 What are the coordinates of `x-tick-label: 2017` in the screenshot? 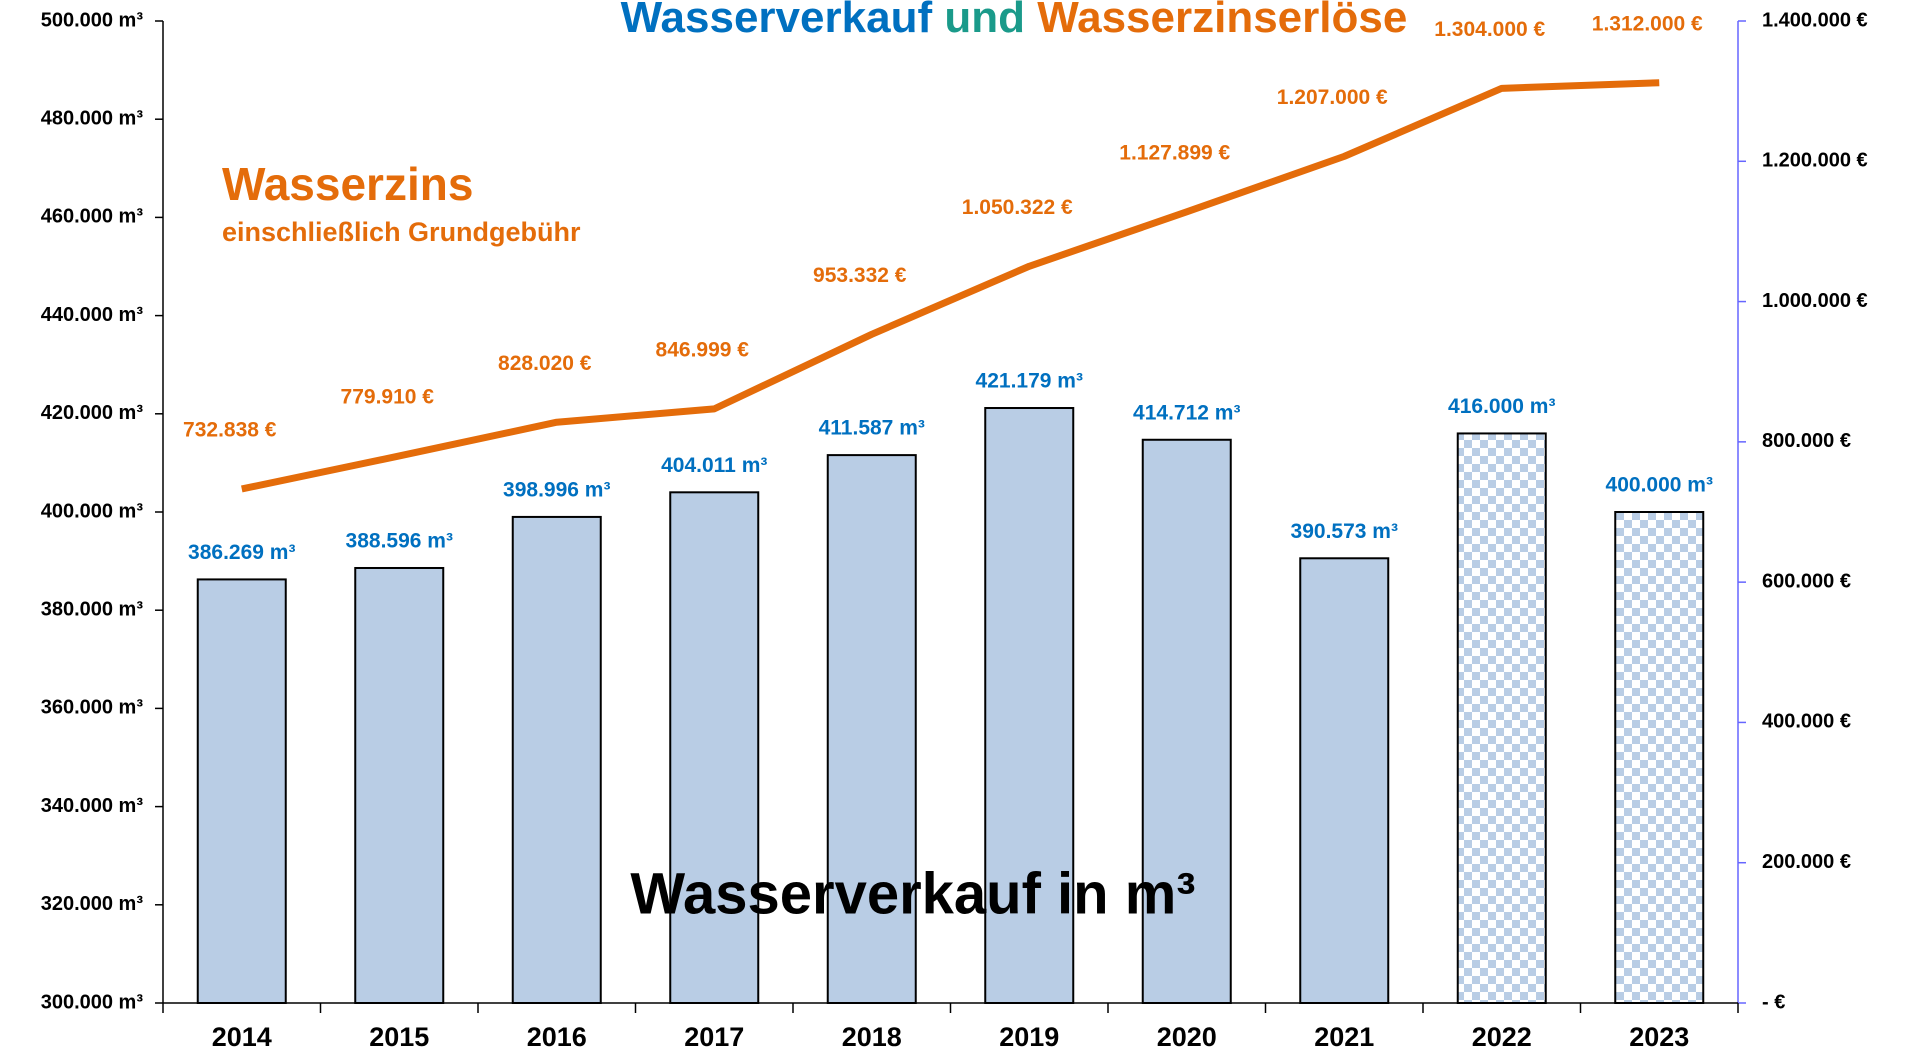 It's located at (714, 1037).